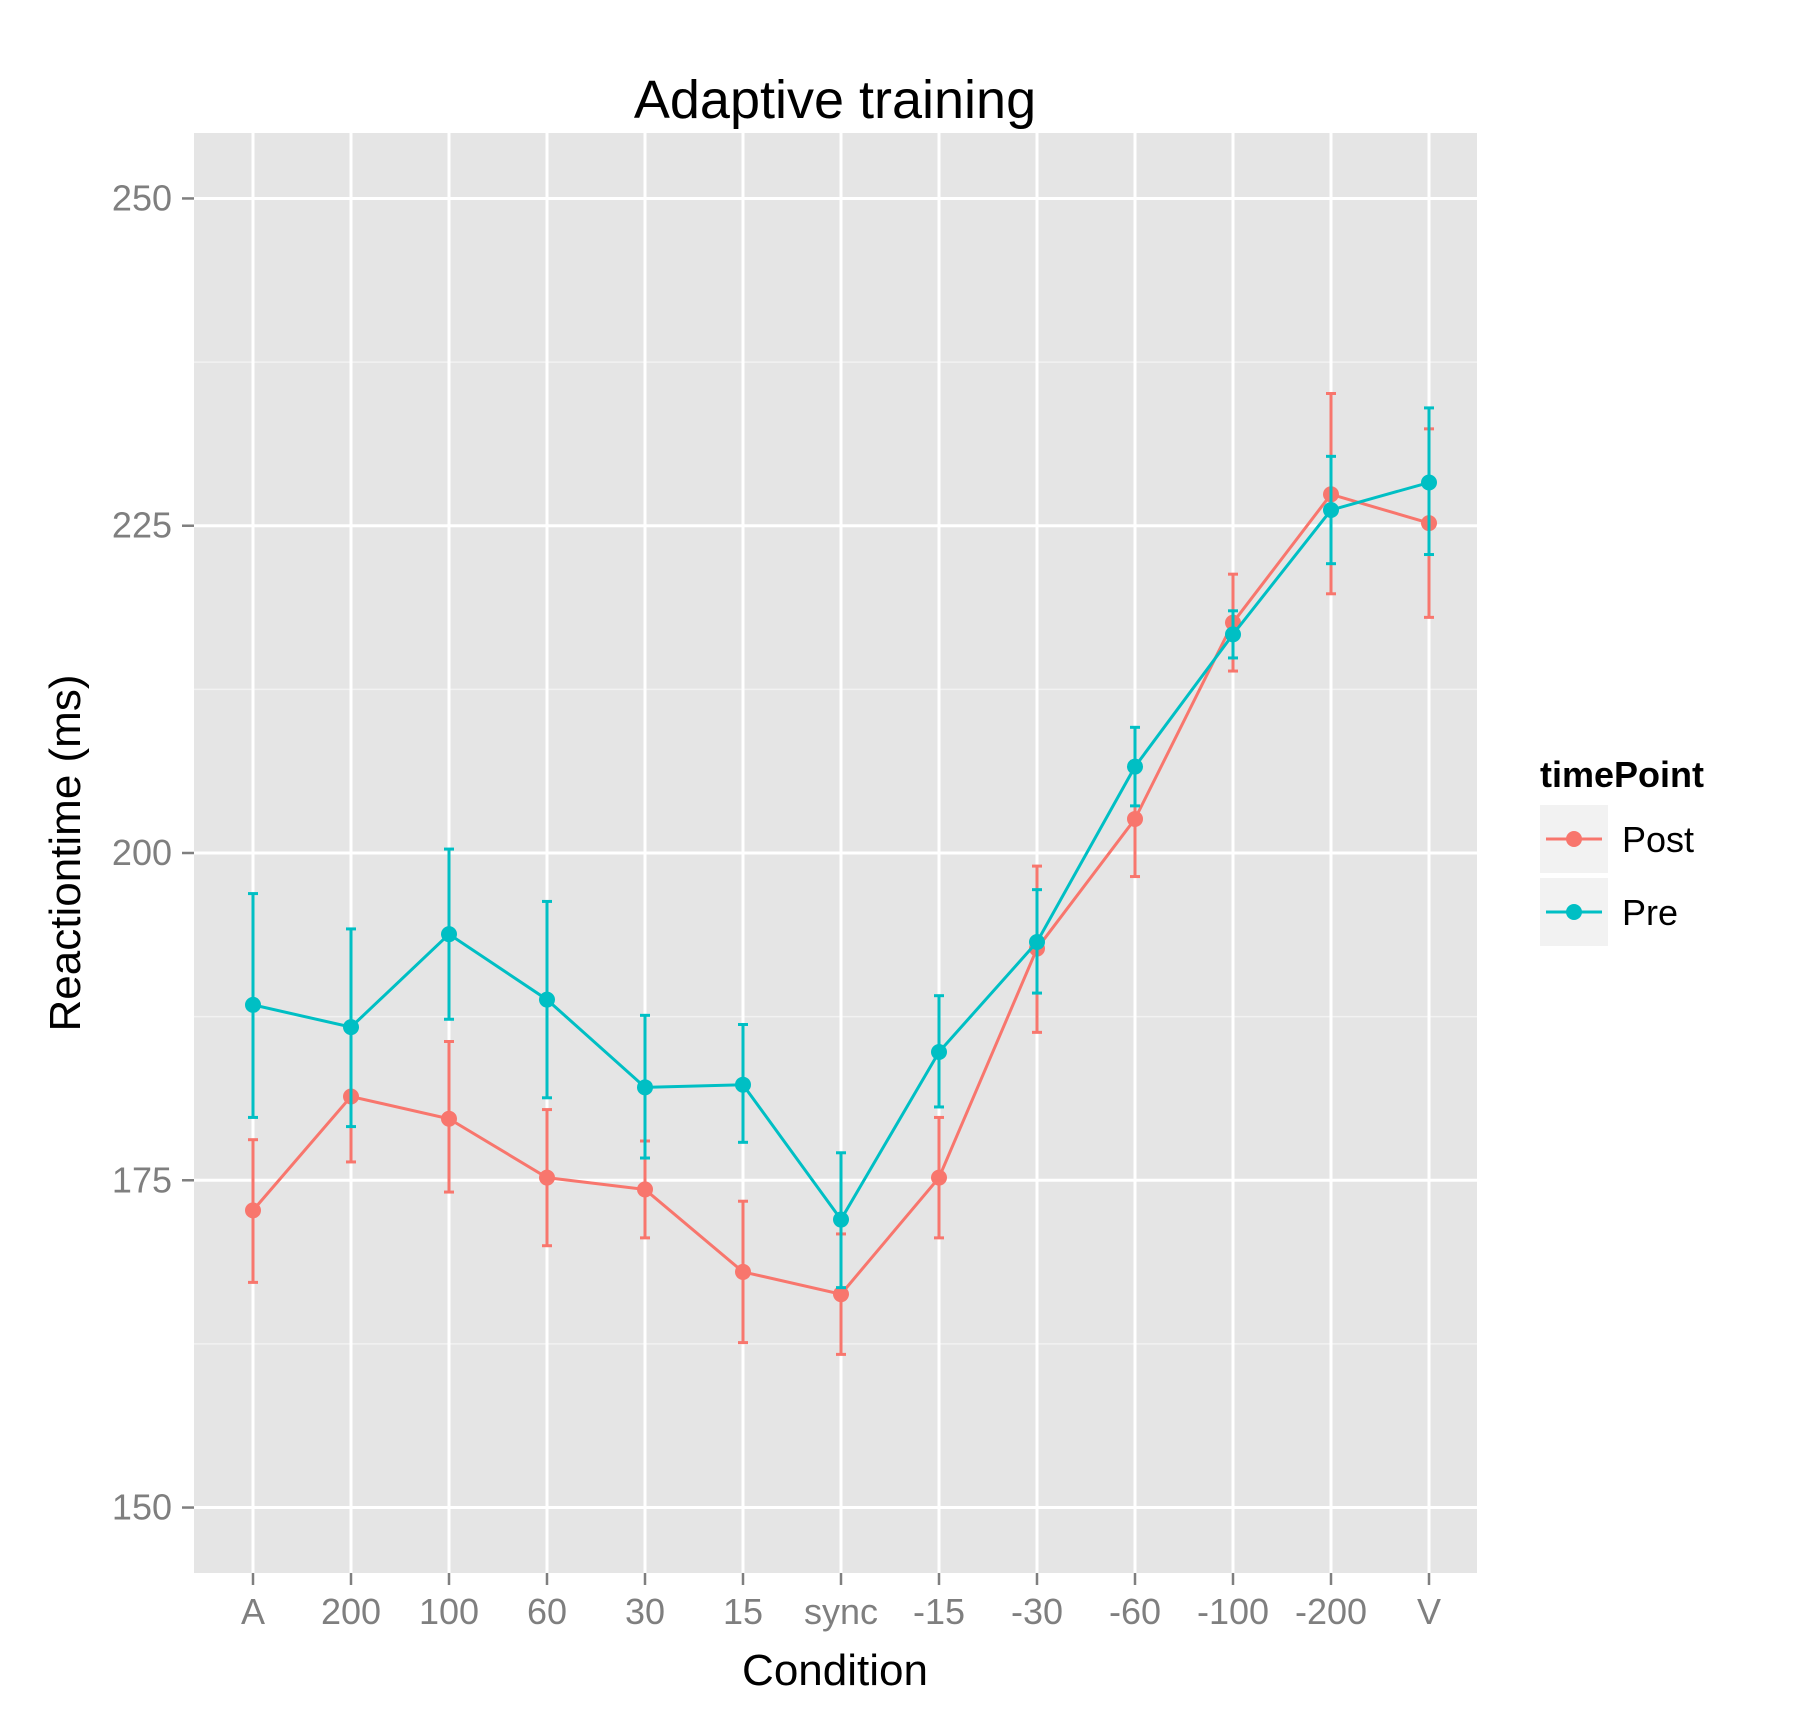 This screenshot has width=1820, height=1712. What do you see at coordinates (743, 1611) in the screenshot?
I see `x-tick-label: 15` at bounding box center [743, 1611].